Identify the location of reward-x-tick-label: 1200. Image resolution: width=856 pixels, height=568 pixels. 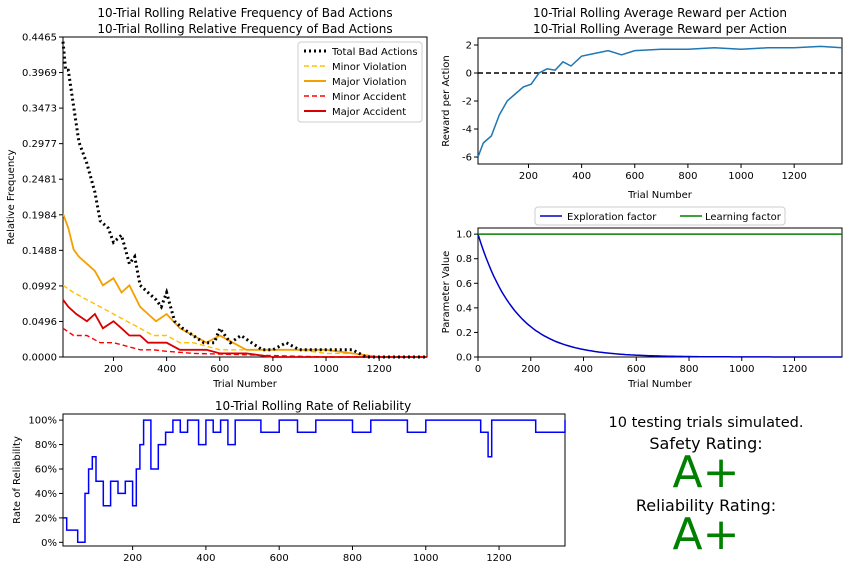
(793, 176).